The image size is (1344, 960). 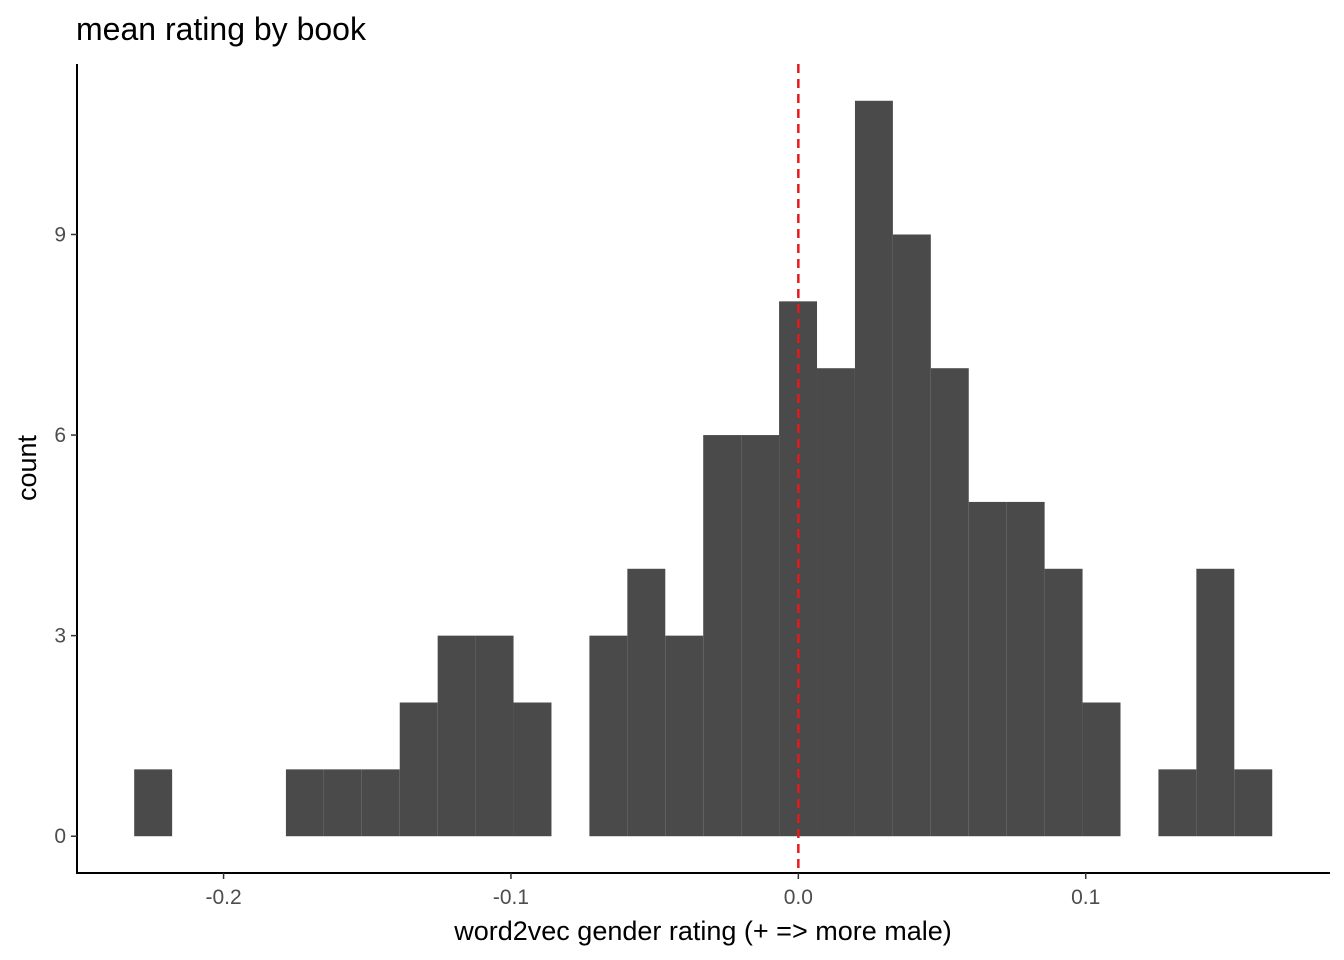 What do you see at coordinates (60, 836) in the screenshot?
I see `y-tick-label: 0` at bounding box center [60, 836].